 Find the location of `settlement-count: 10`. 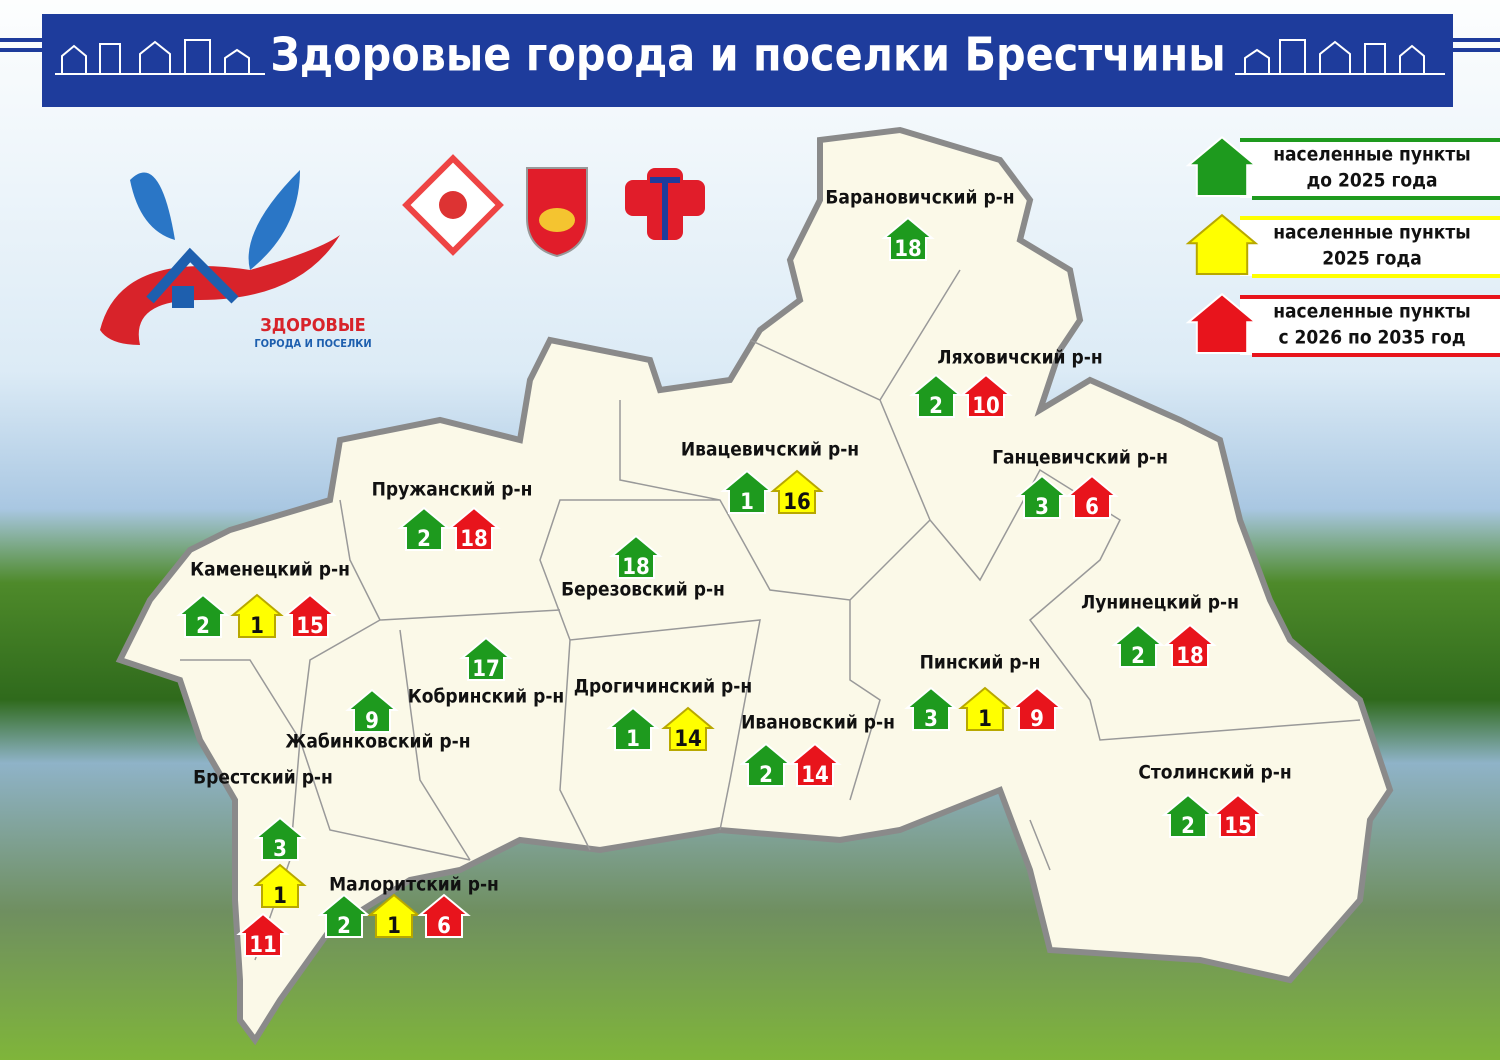

settlement-count: 10 is located at coordinates (986, 406).